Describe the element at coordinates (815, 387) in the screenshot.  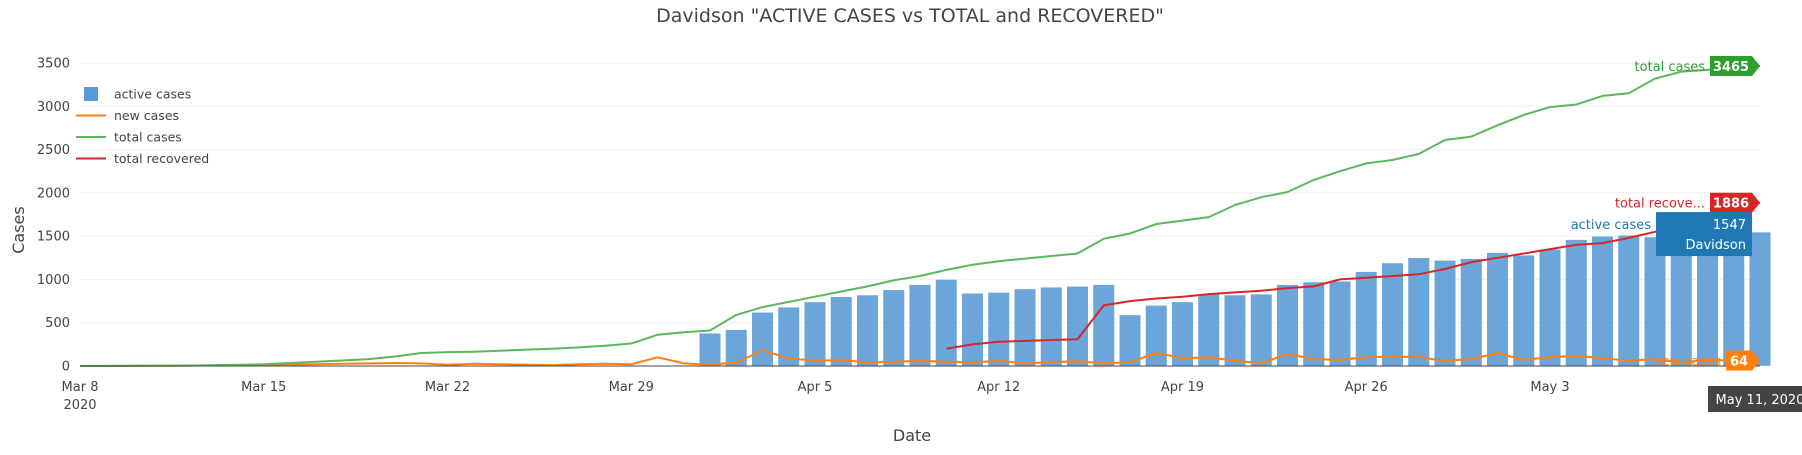
I see `x-tick-label: Apr 5` at that location.